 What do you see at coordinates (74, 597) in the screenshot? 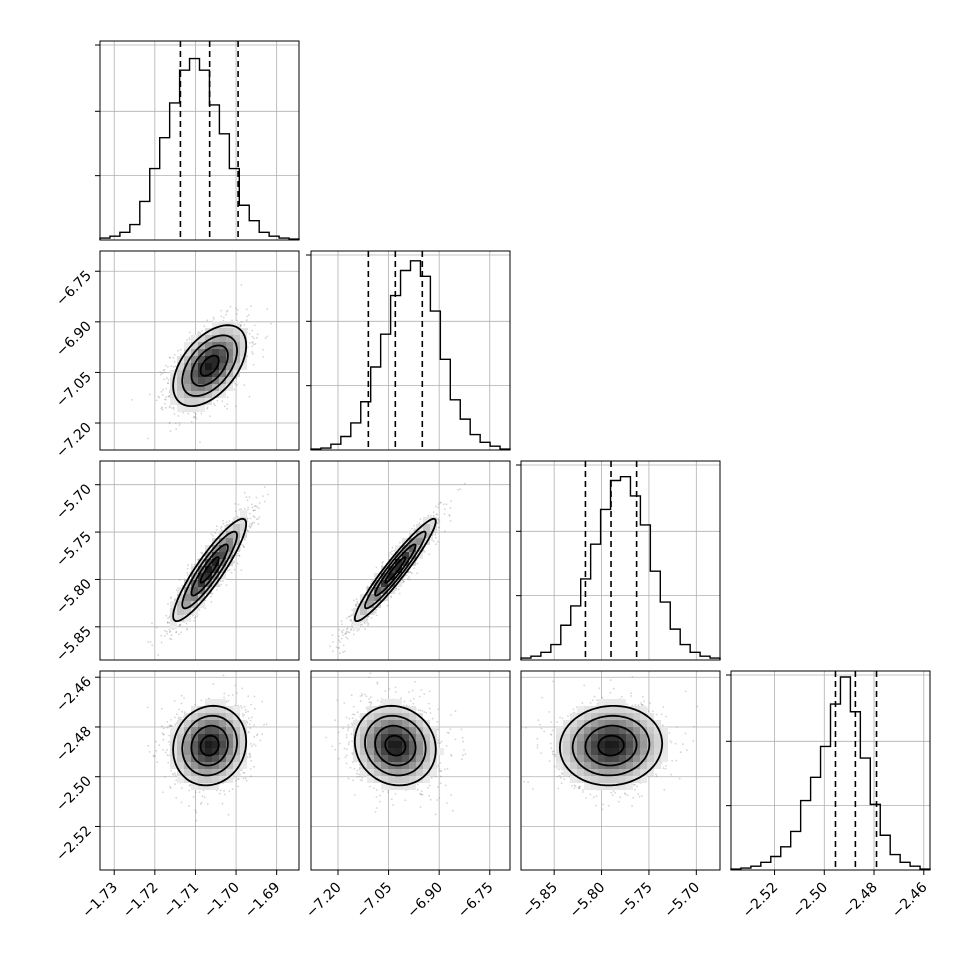
I see `y-tick-label: −5.80` at bounding box center [74, 597].